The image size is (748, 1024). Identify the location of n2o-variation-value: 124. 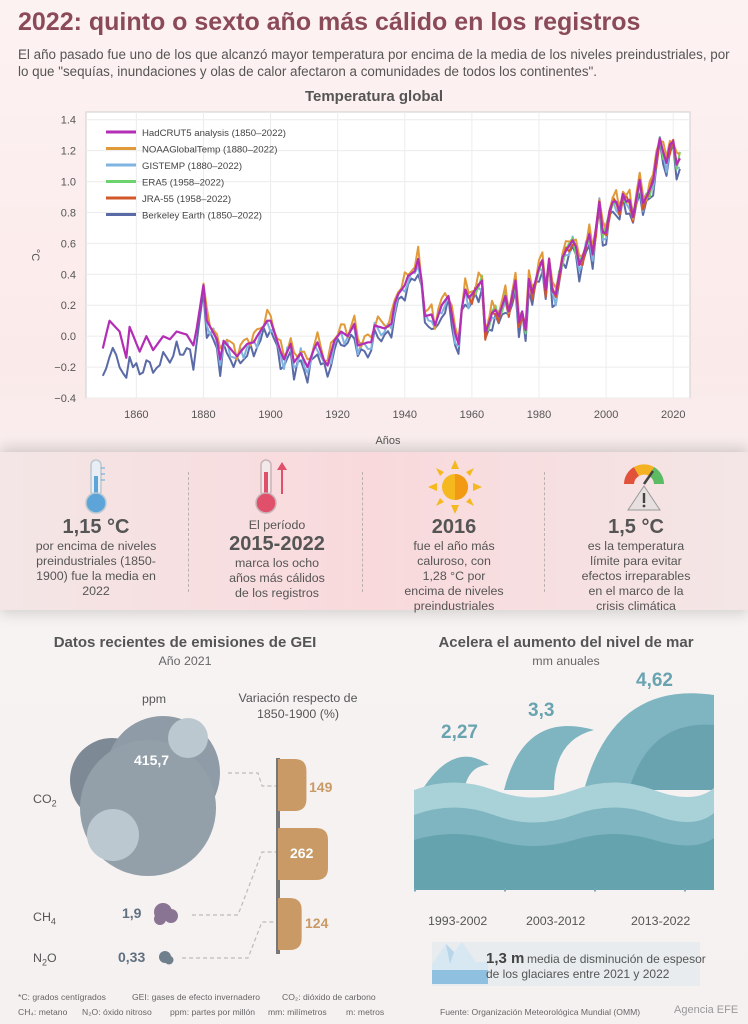
(317, 923).